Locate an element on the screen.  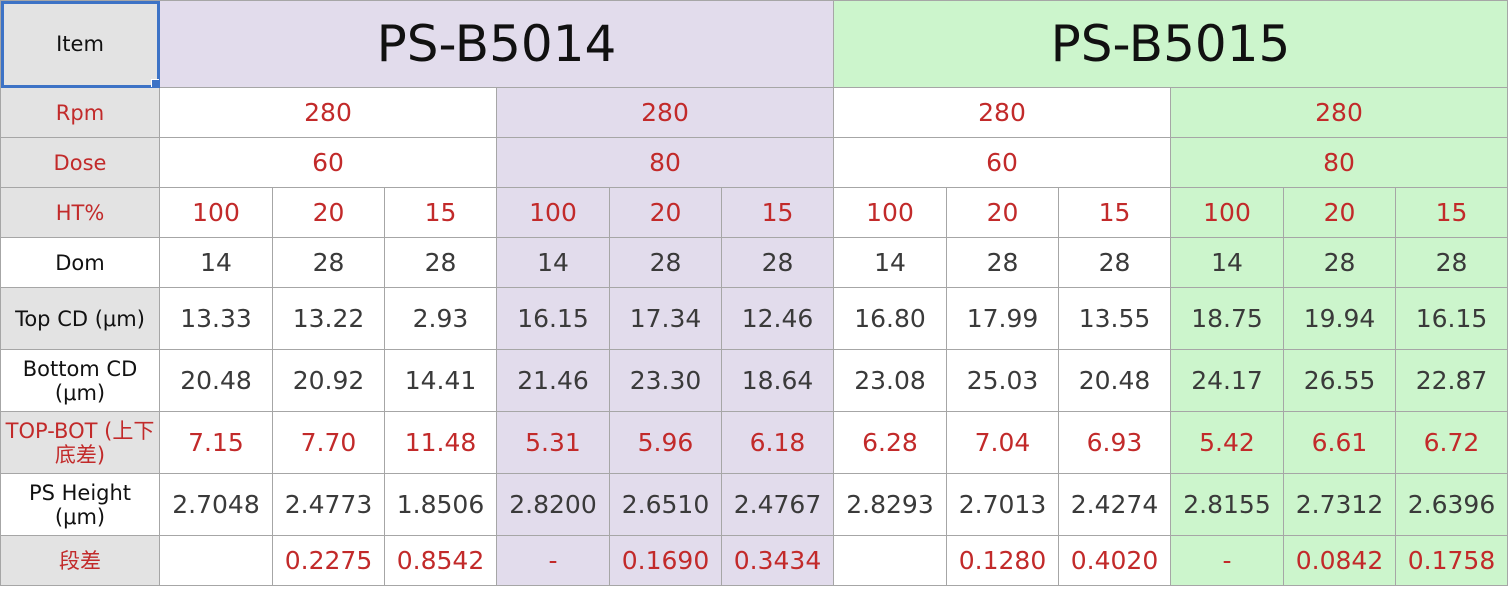
rpm-label: Rpm is located at coordinates (80, 112).